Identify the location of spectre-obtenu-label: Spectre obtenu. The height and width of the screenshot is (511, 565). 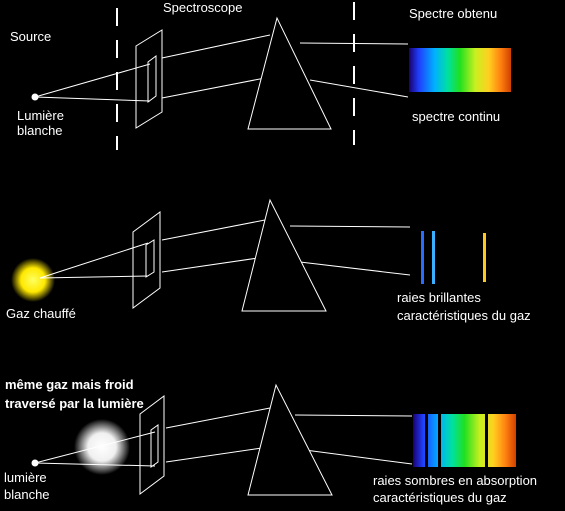
(453, 13).